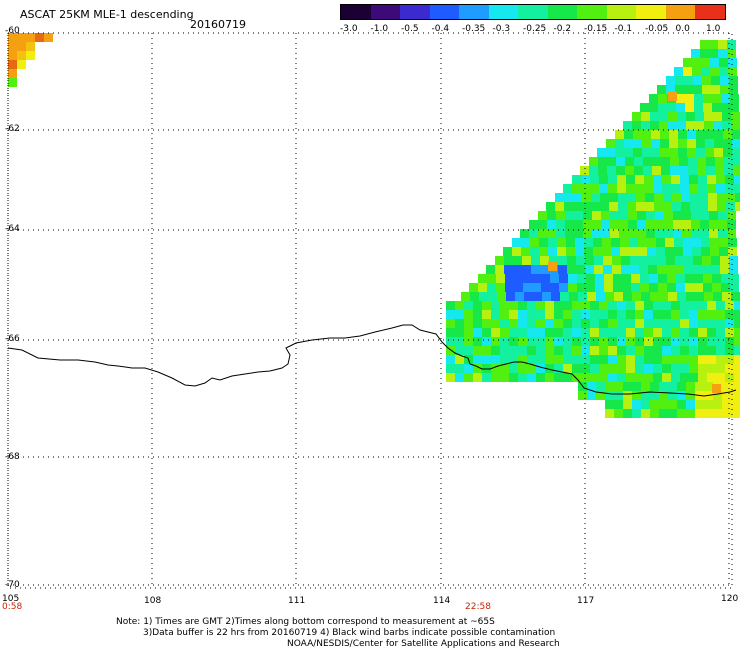 Image resolution: width=740 pixels, height=650 pixels. Describe the element at coordinates (11, 599) in the screenshot. I see `lon-tick: 105` at that location.